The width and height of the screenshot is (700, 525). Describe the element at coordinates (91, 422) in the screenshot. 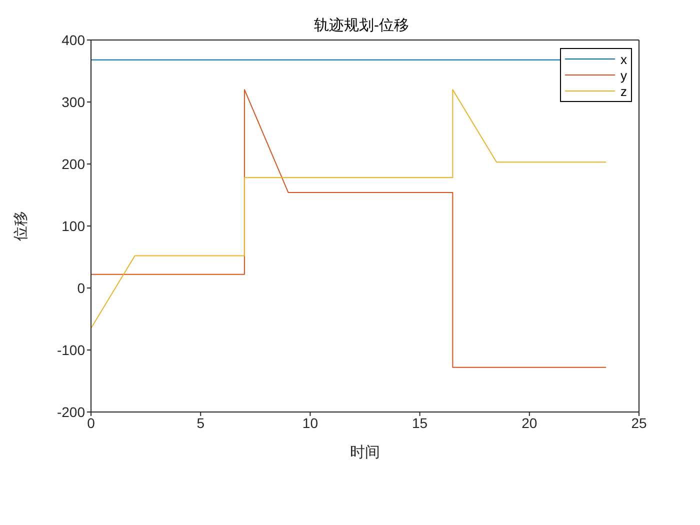

I see `x-tick-label: 0` at that location.